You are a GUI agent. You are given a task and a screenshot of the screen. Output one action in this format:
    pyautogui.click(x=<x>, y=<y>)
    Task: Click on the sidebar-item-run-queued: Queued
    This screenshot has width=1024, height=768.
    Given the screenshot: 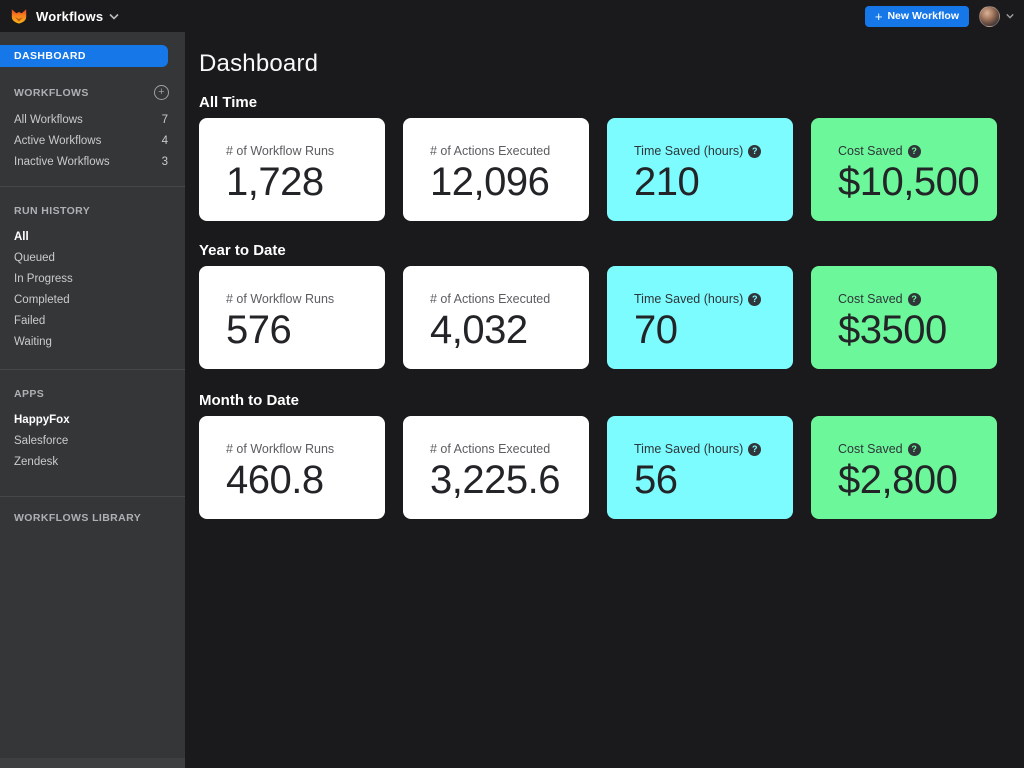 What is the action you would take?
    pyautogui.click(x=92, y=258)
    